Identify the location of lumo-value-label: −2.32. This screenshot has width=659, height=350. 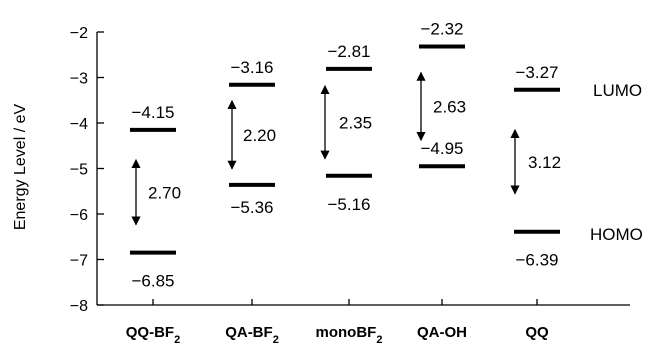
(441, 29).